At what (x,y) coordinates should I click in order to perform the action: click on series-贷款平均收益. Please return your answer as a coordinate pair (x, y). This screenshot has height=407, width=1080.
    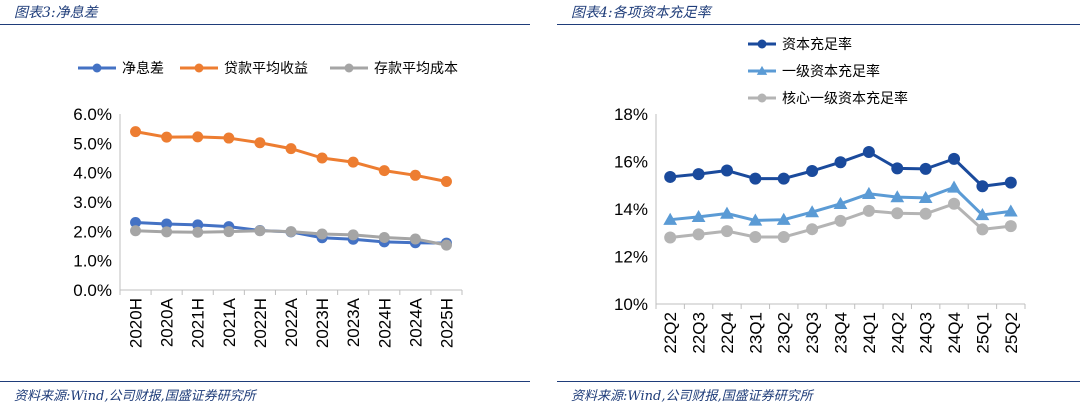
    Looking at the image, I should click on (291, 156).